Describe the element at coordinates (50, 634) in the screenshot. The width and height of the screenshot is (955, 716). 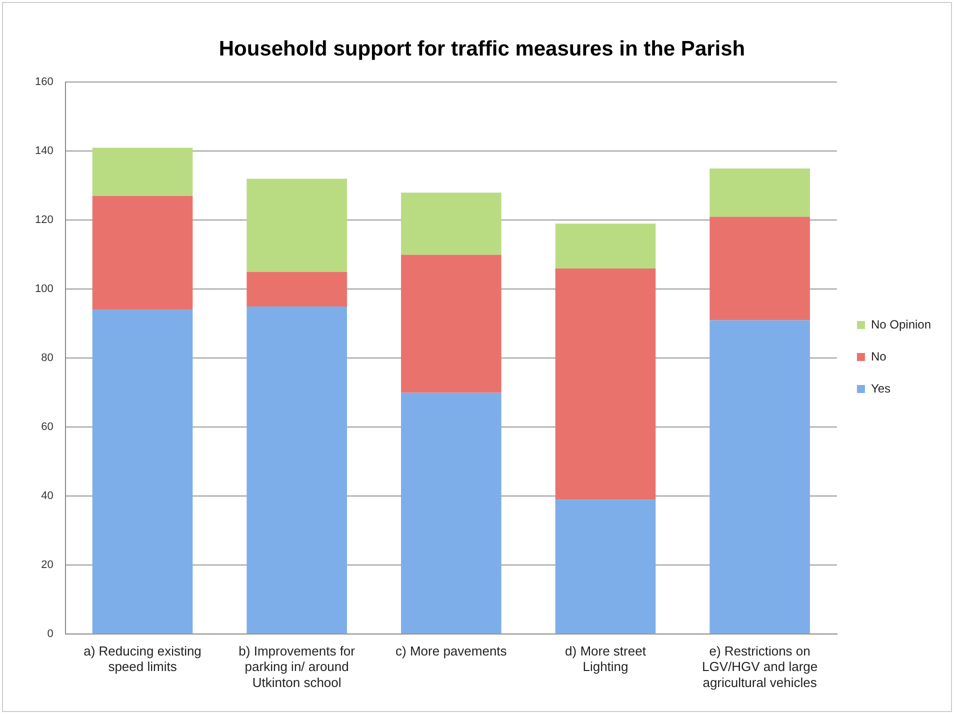
I see `y-tick-label: 0` at that location.